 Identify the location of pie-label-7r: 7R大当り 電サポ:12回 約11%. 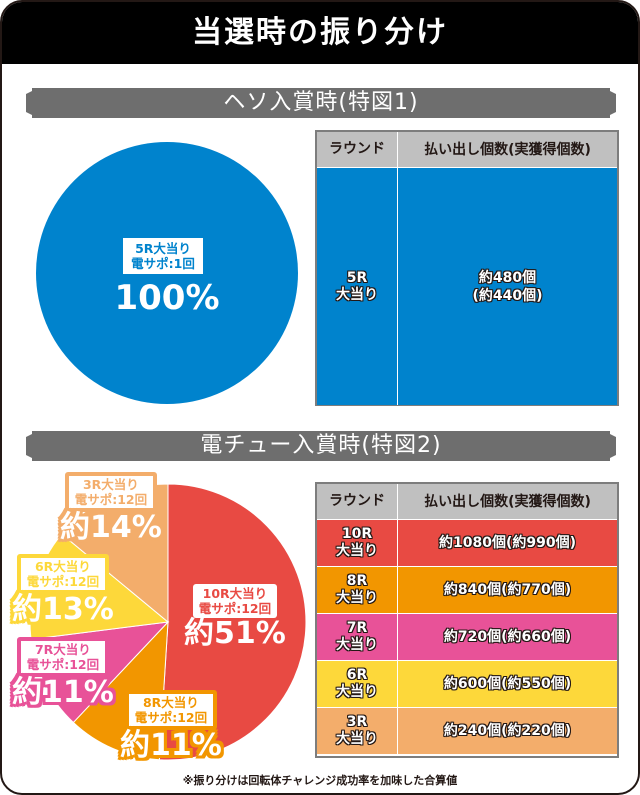
(63, 673).